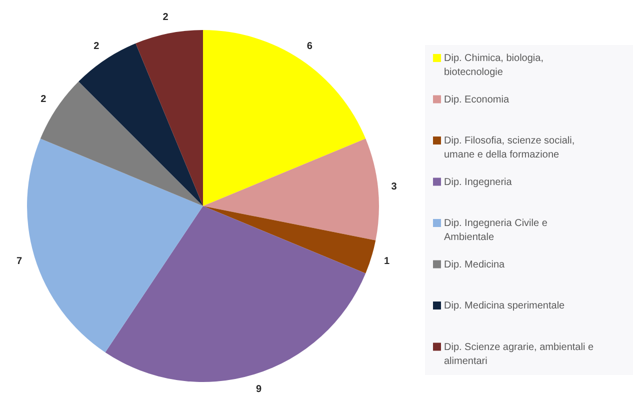 The image size is (635, 405). What do you see at coordinates (19, 262) in the screenshot?
I see `data-label: 7` at bounding box center [19, 262].